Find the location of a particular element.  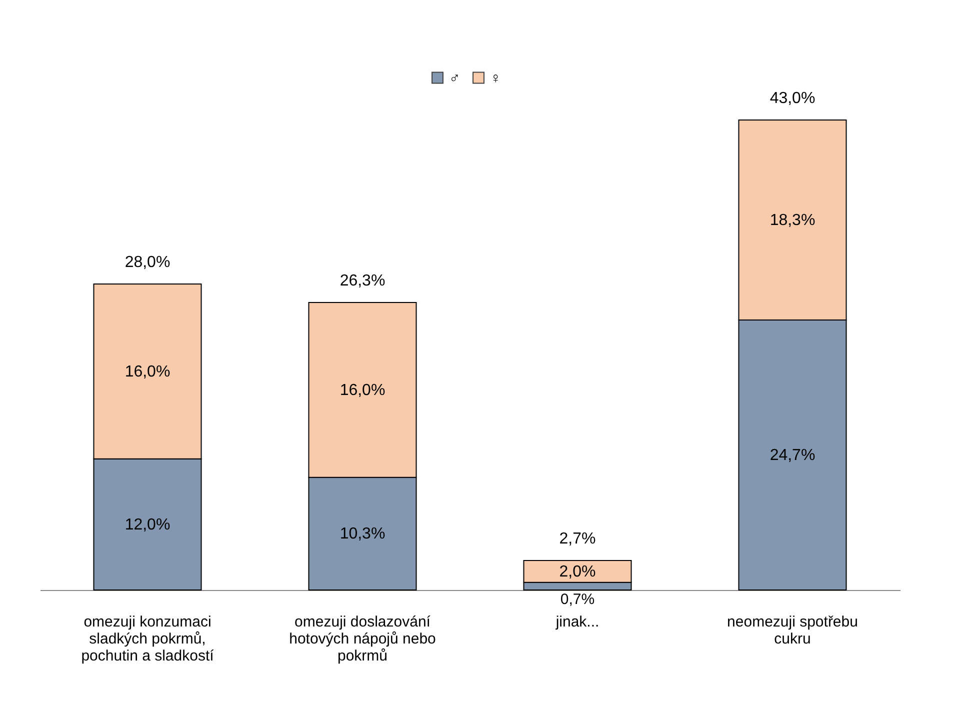

x-tick-label: omezuji doslazování hotových nápojů nebo pokrmů is located at coordinates (362, 639).